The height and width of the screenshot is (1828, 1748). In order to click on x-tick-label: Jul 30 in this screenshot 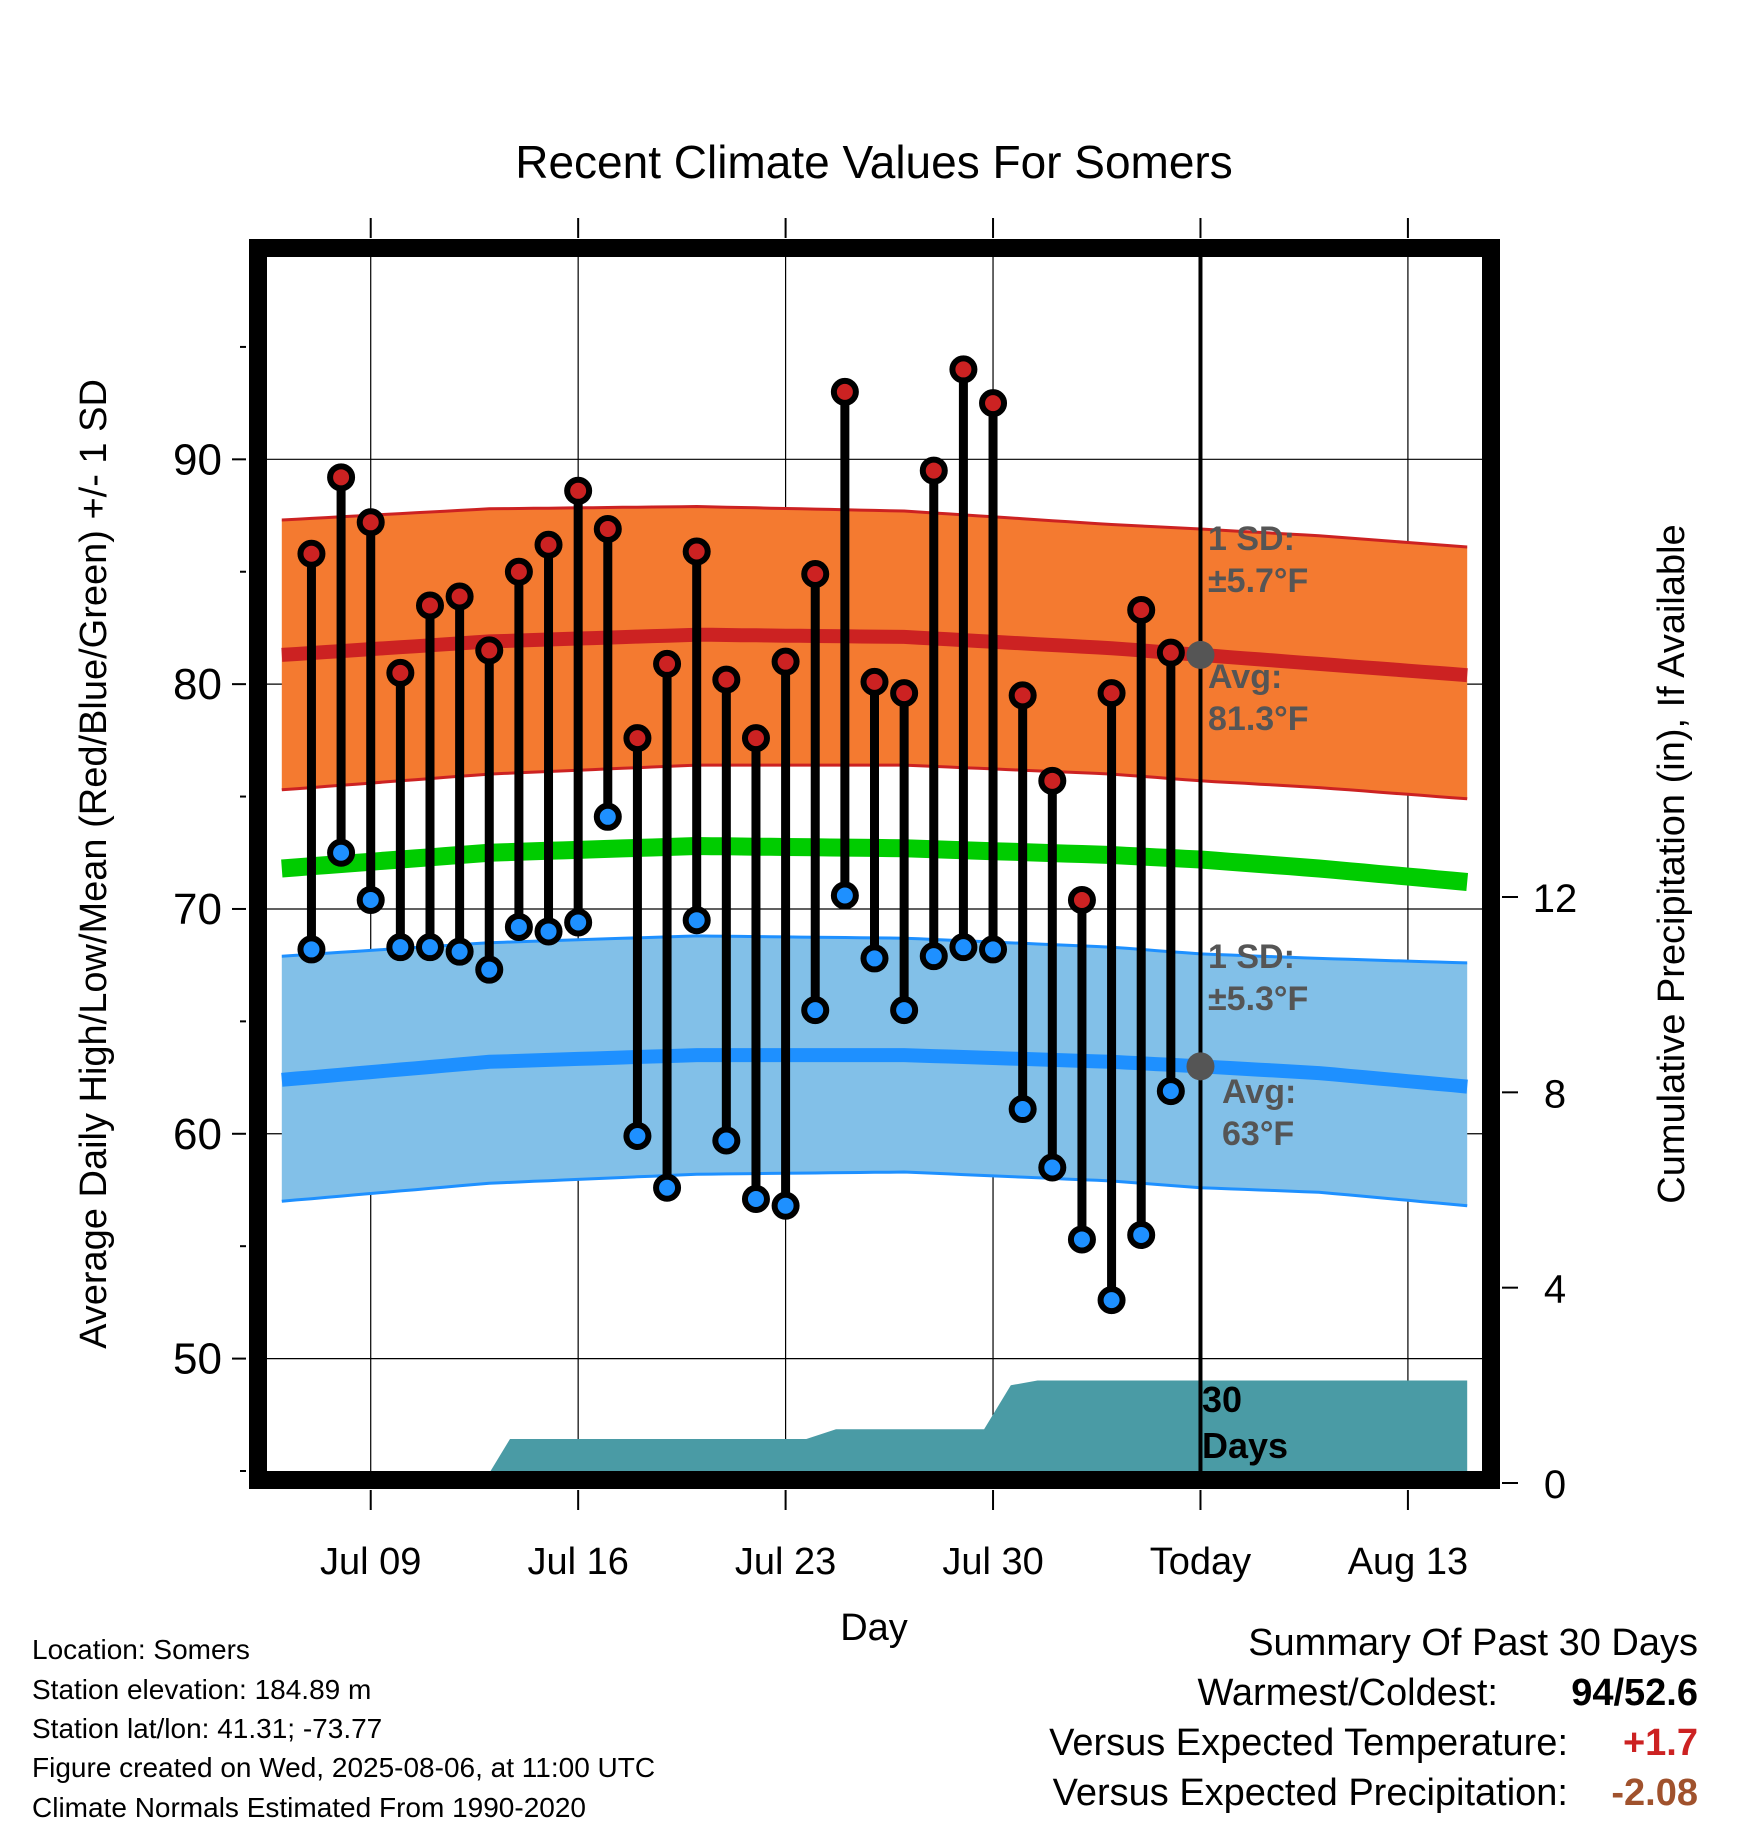, I will do `click(992, 1562)`.